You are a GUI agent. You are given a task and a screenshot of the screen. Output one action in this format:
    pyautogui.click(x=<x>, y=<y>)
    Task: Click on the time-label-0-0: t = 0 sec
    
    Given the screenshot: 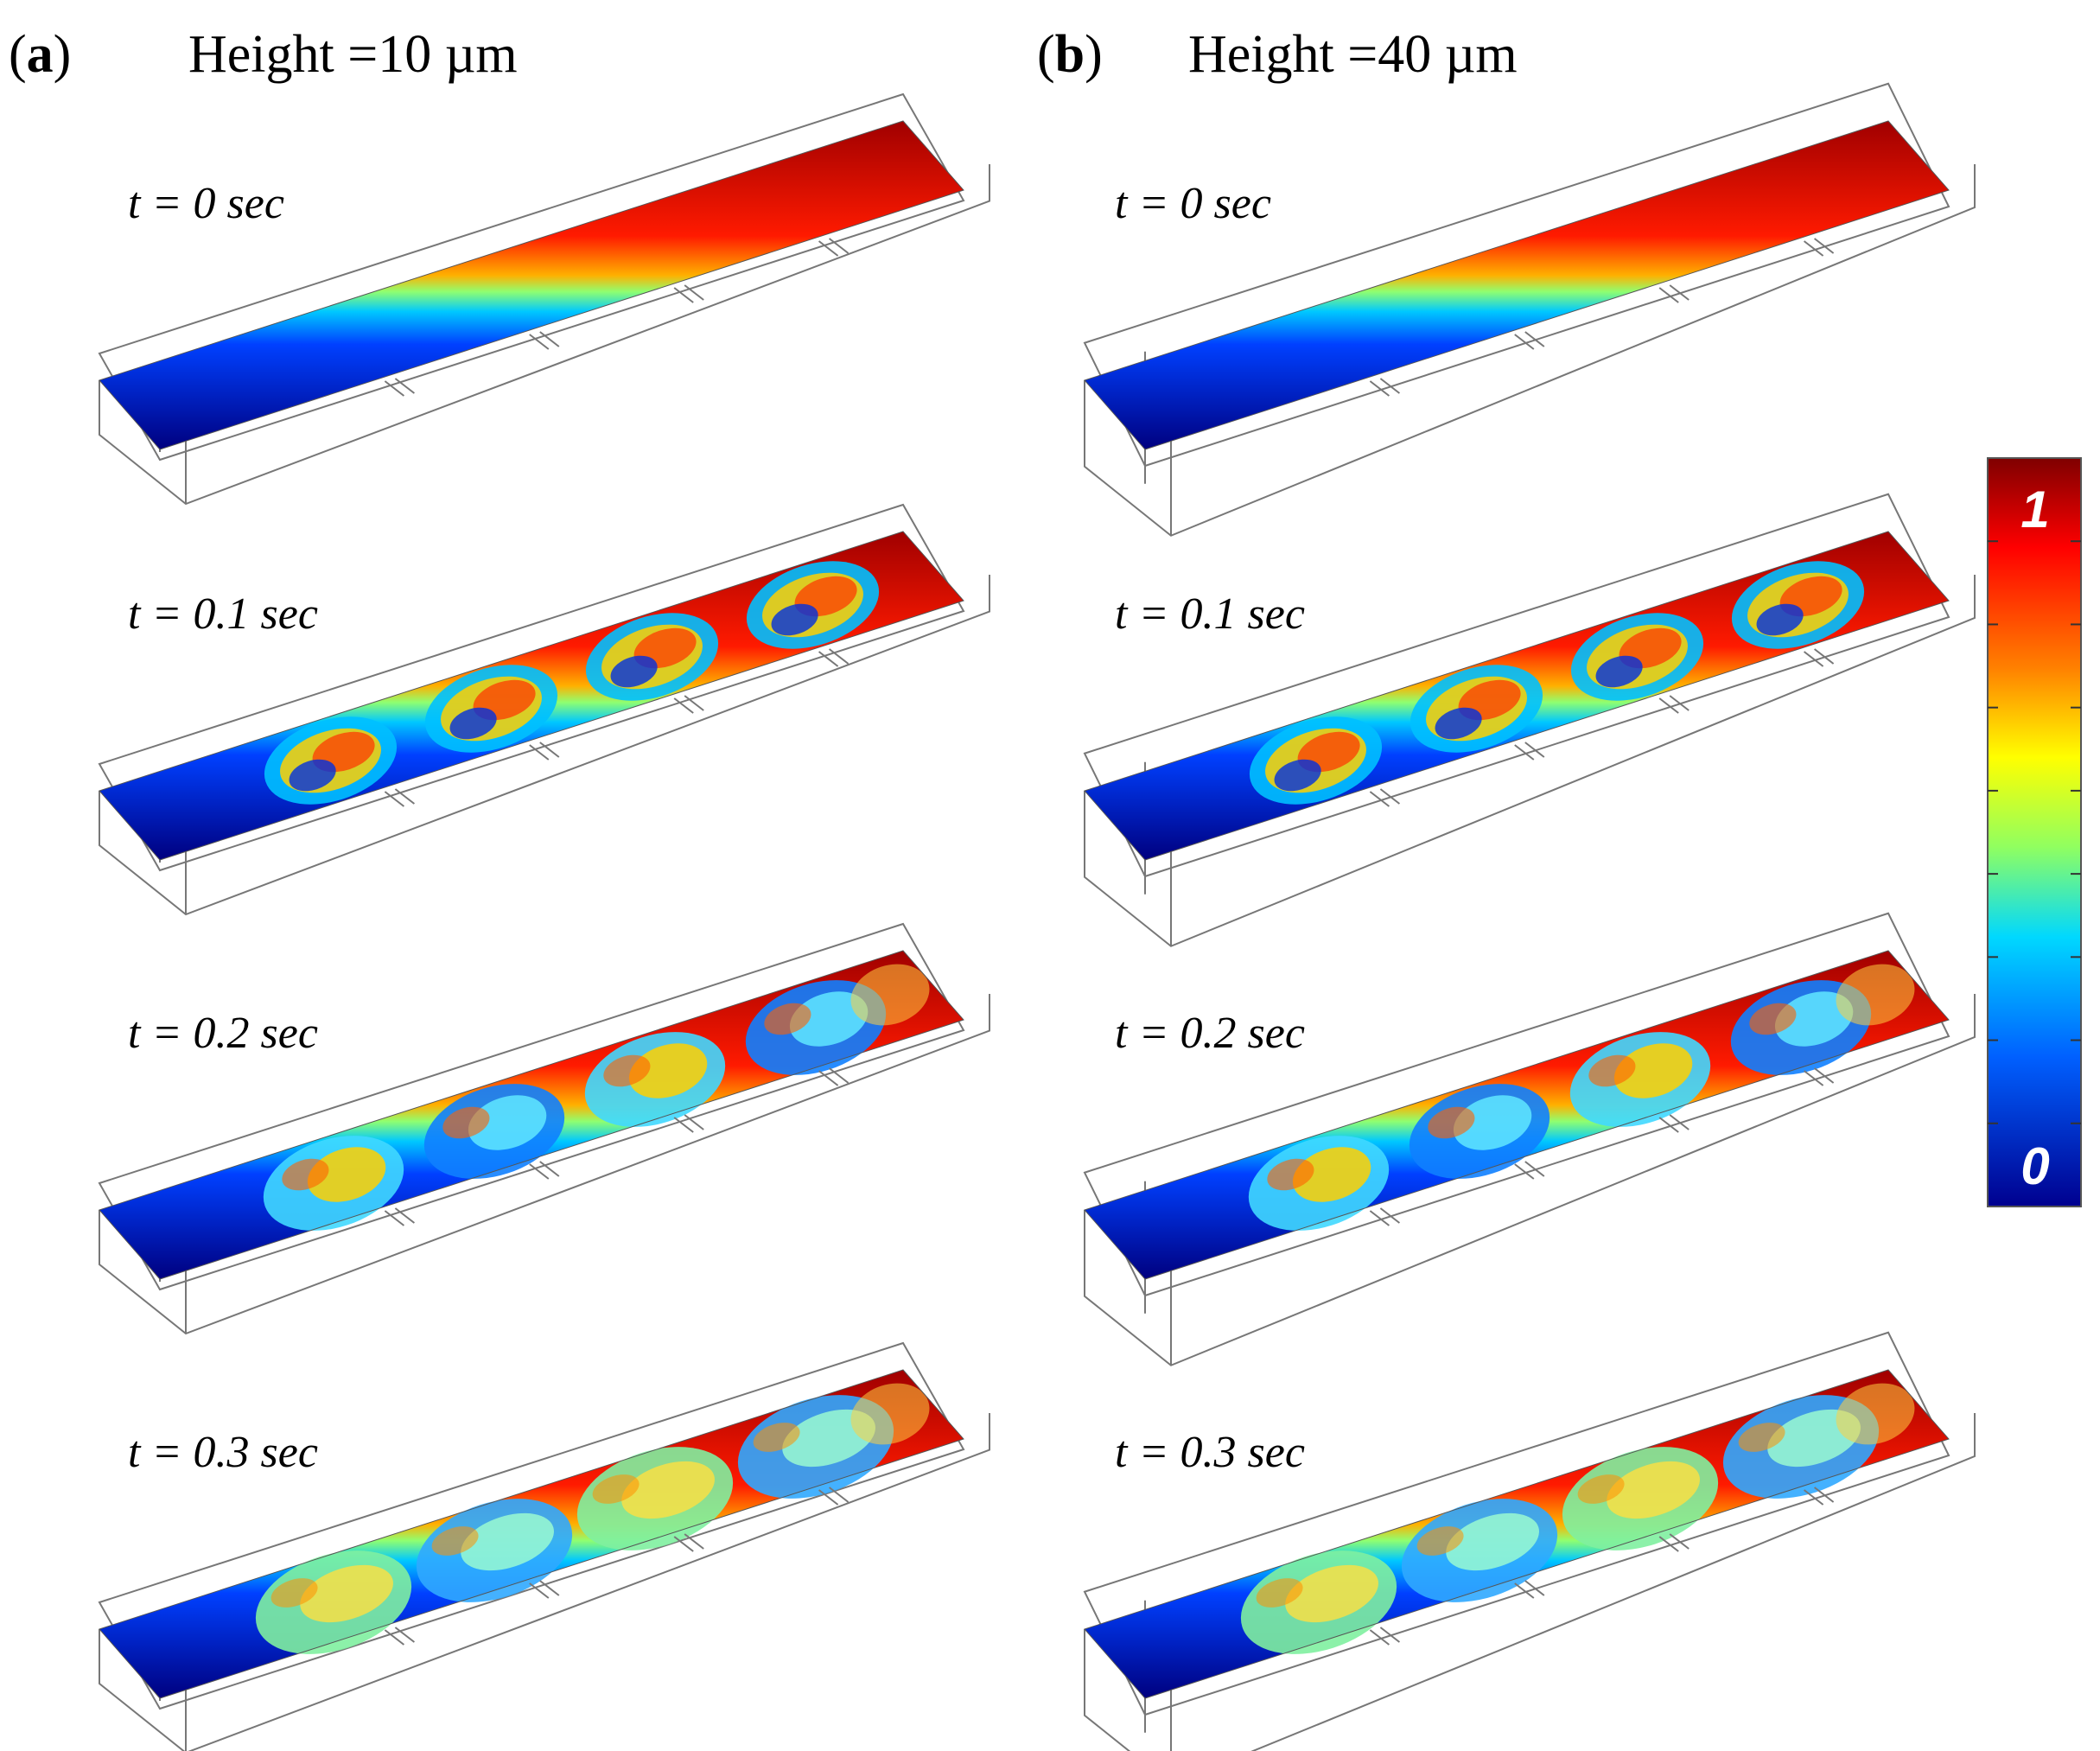 What is the action you would take?
    pyautogui.click(x=206, y=203)
    